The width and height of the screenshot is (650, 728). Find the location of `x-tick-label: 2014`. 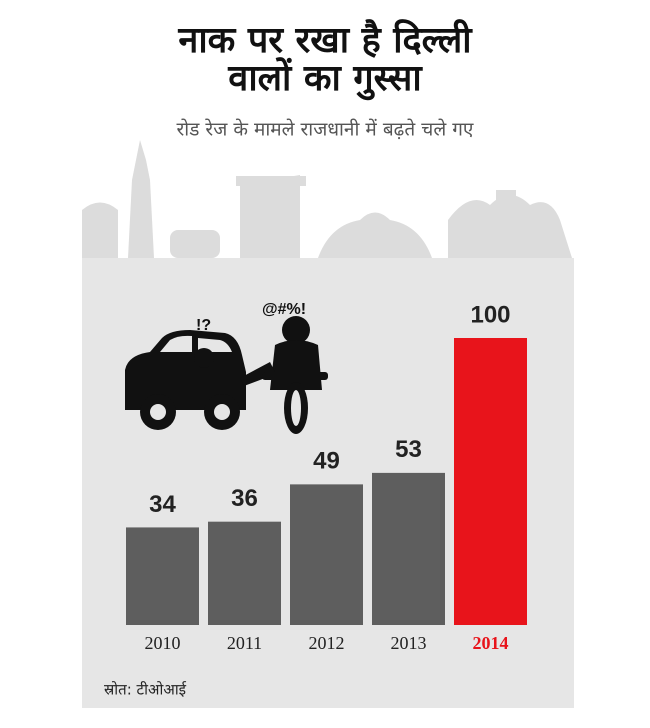

x-tick-label: 2014 is located at coordinates (491, 643).